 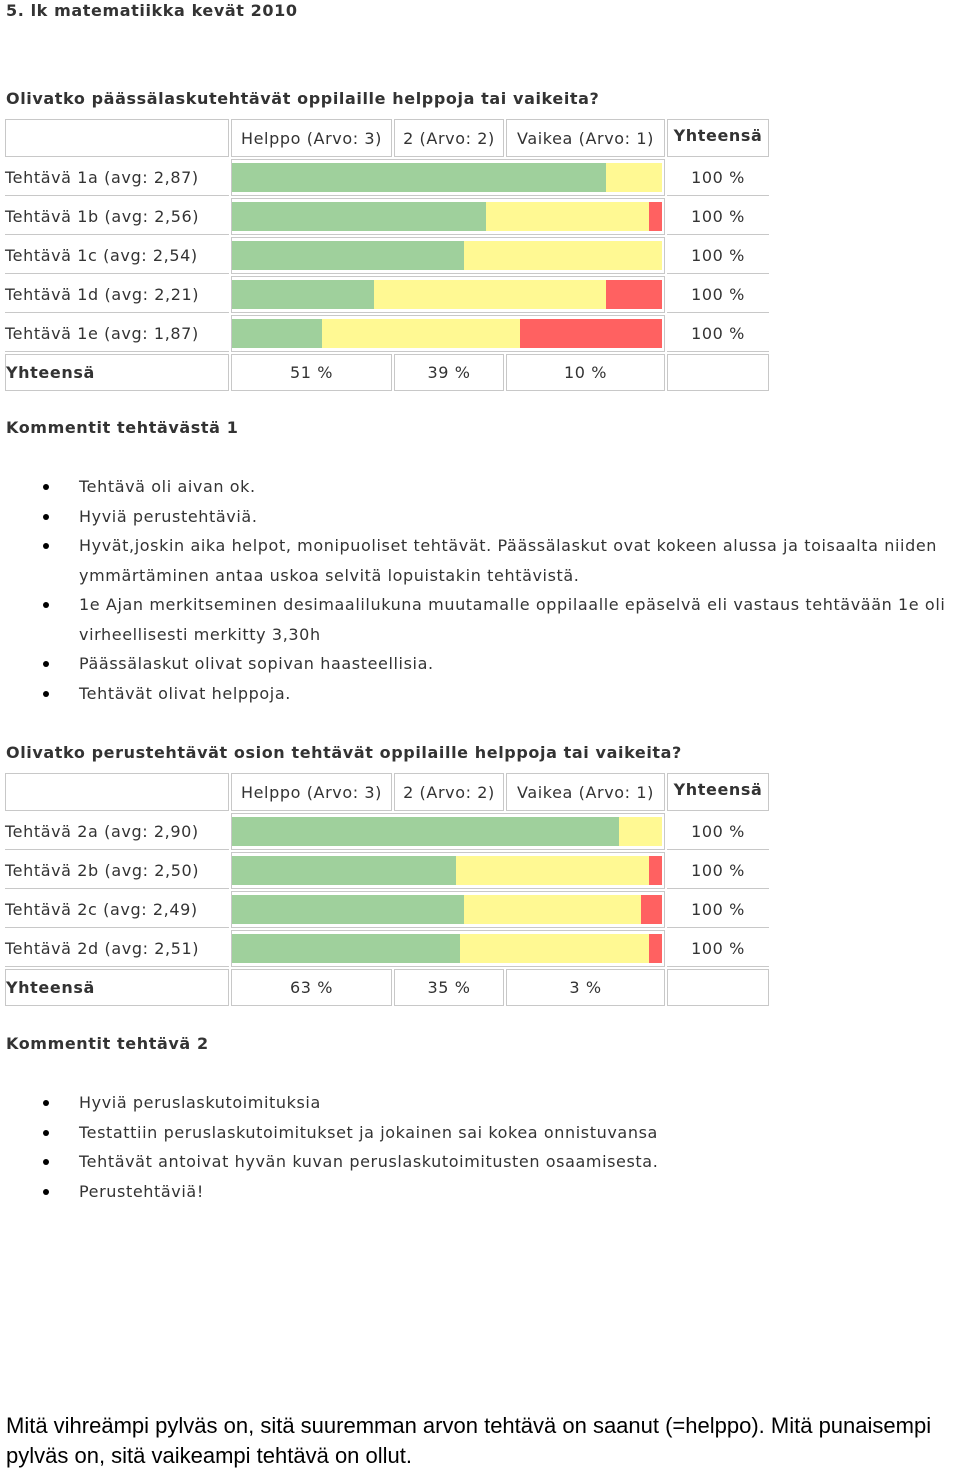 What do you see at coordinates (585, 987) in the screenshot?
I see `total-hard: 3 %` at bounding box center [585, 987].